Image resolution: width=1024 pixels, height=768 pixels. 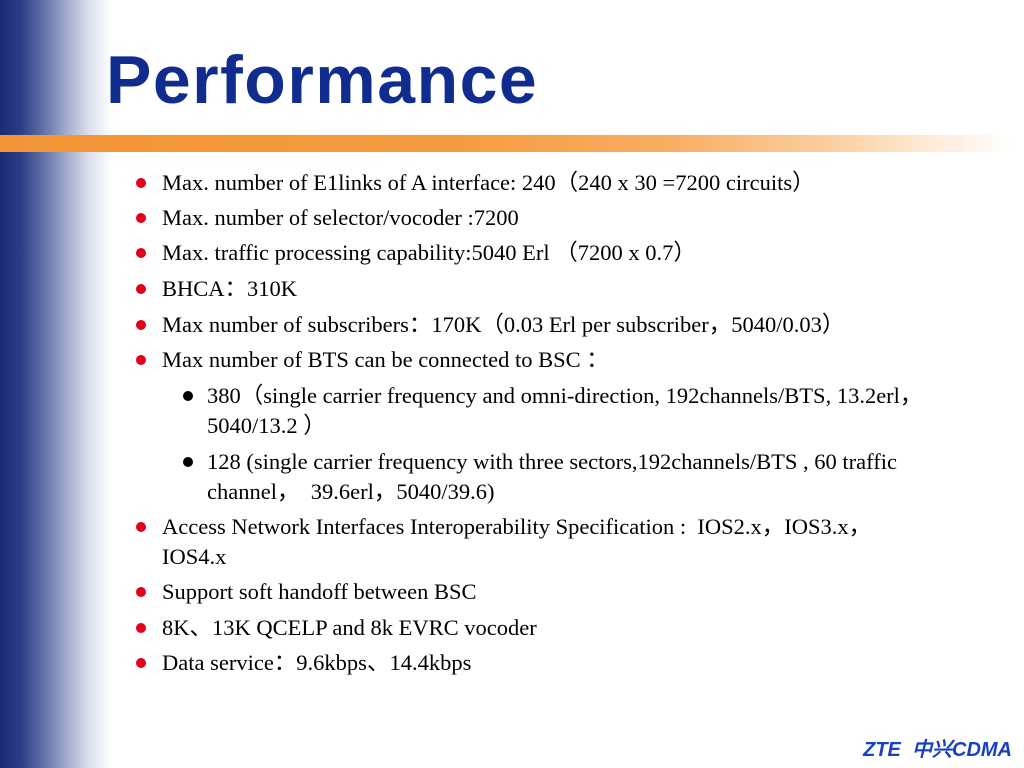 I want to click on title-underline-bar, so click(x=512, y=143).